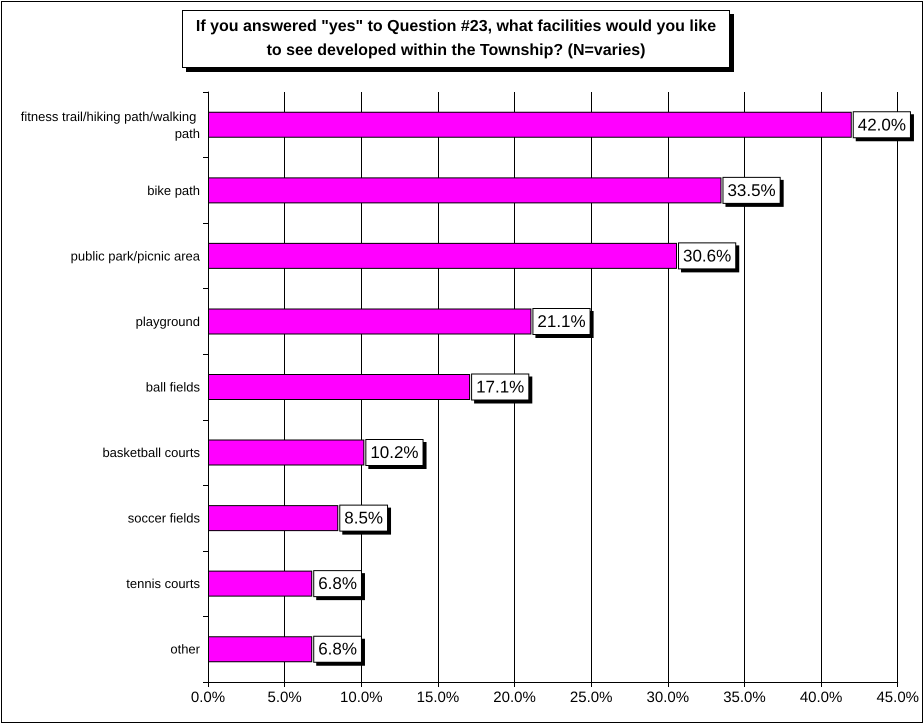 The image size is (924, 724). What do you see at coordinates (514, 697) in the screenshot?
I see `x-tick-label: 20.0%` at bounding box center [514, 697].